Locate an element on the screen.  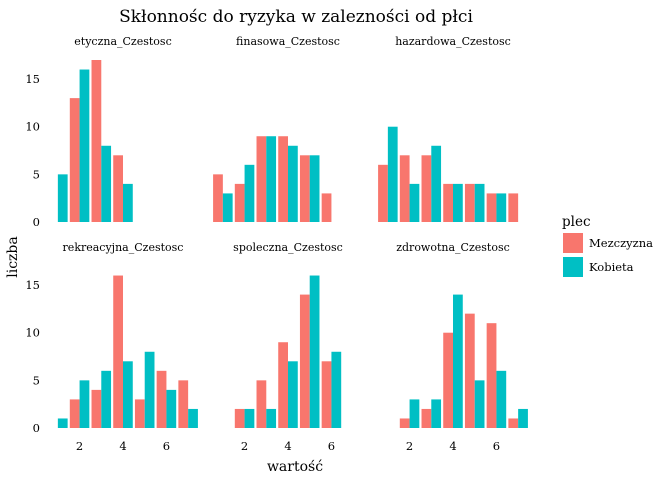
facet-panel: finasowa_Czestosc is located at coordinates (276, 128).